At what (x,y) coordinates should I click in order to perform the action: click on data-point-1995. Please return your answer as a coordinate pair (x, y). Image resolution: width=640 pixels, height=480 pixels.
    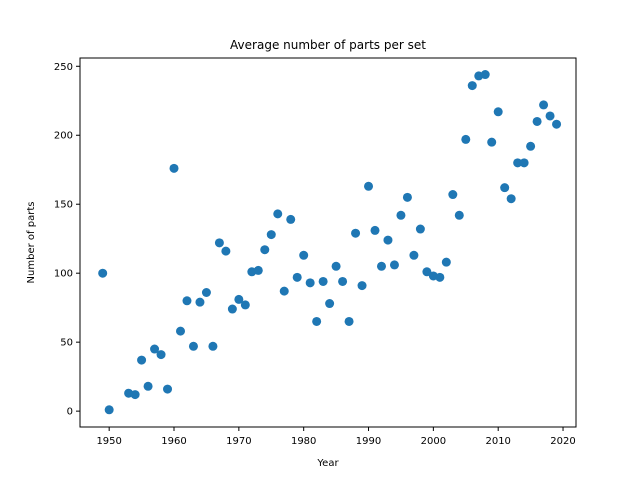
    Looking at the image, I should click on (401, 215).